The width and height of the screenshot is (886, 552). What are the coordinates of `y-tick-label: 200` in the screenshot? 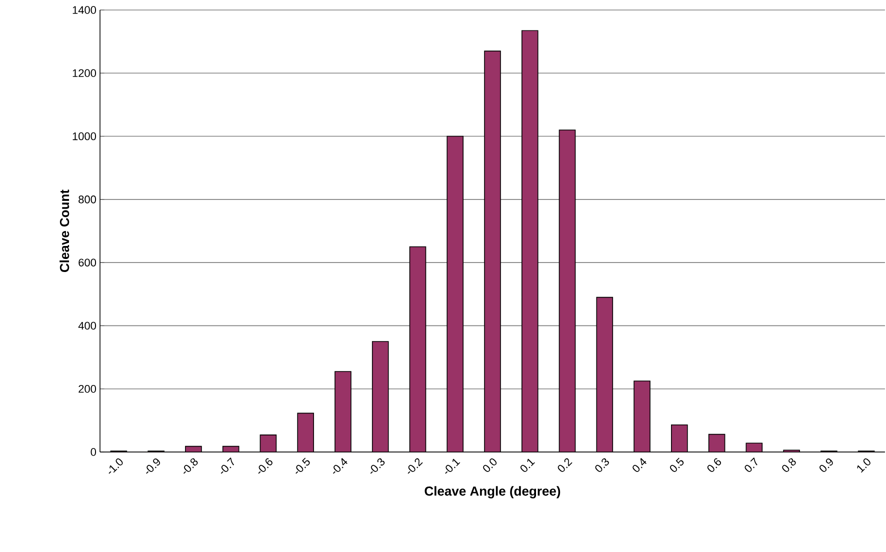 It's located at (87, 388).